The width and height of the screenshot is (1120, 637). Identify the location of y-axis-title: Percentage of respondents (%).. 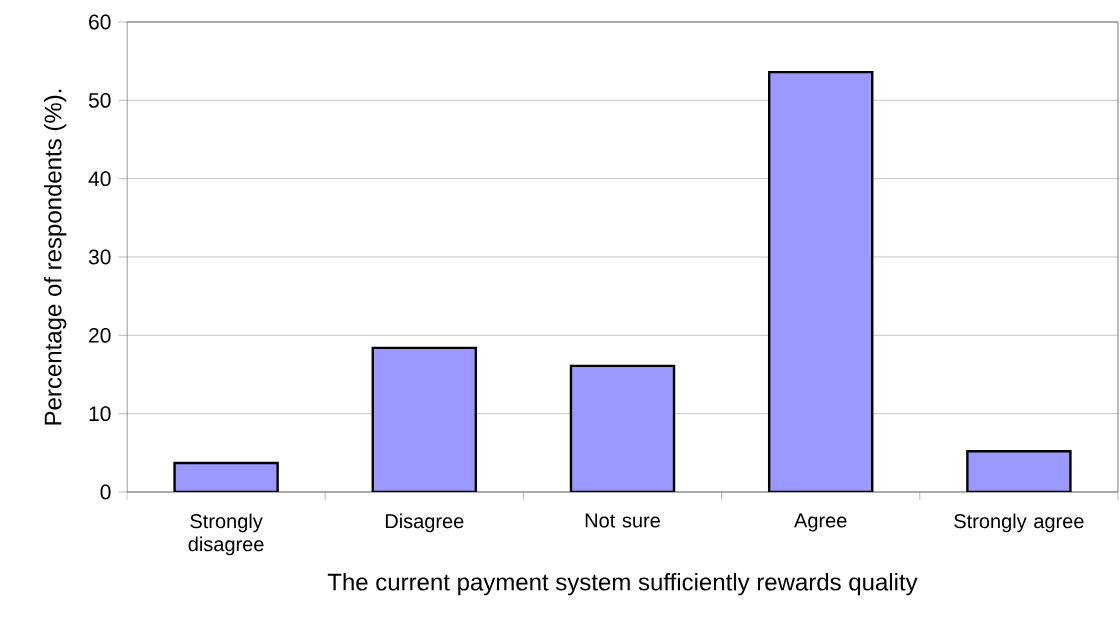
(55, 257).